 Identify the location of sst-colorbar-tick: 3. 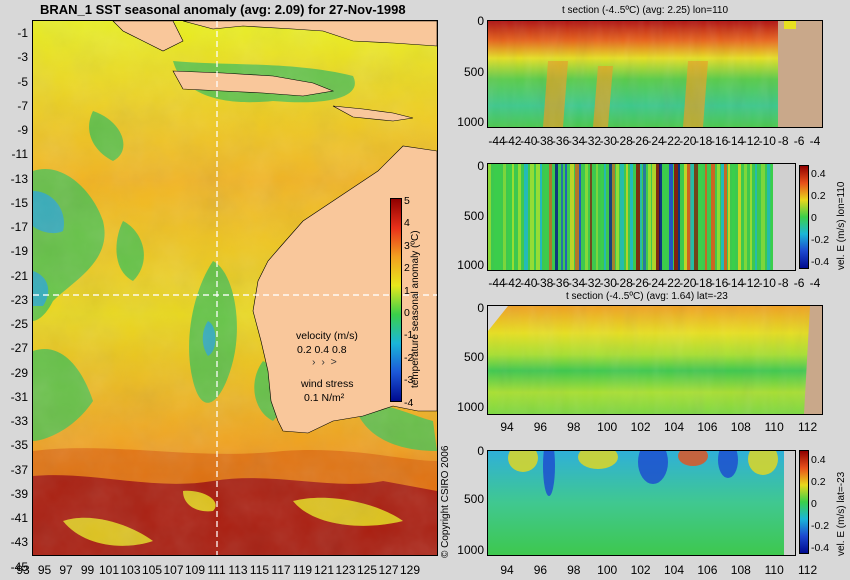
(407, 245).